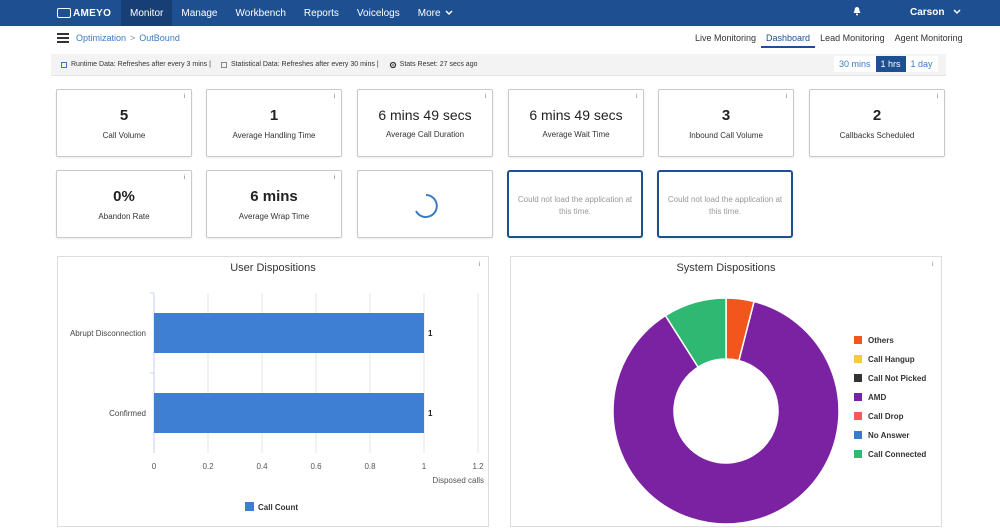  What do you see at coordinates (891, 359) in the screenshot?
I see `legend-label: Call Hangup` at bounding box center [891, 359].